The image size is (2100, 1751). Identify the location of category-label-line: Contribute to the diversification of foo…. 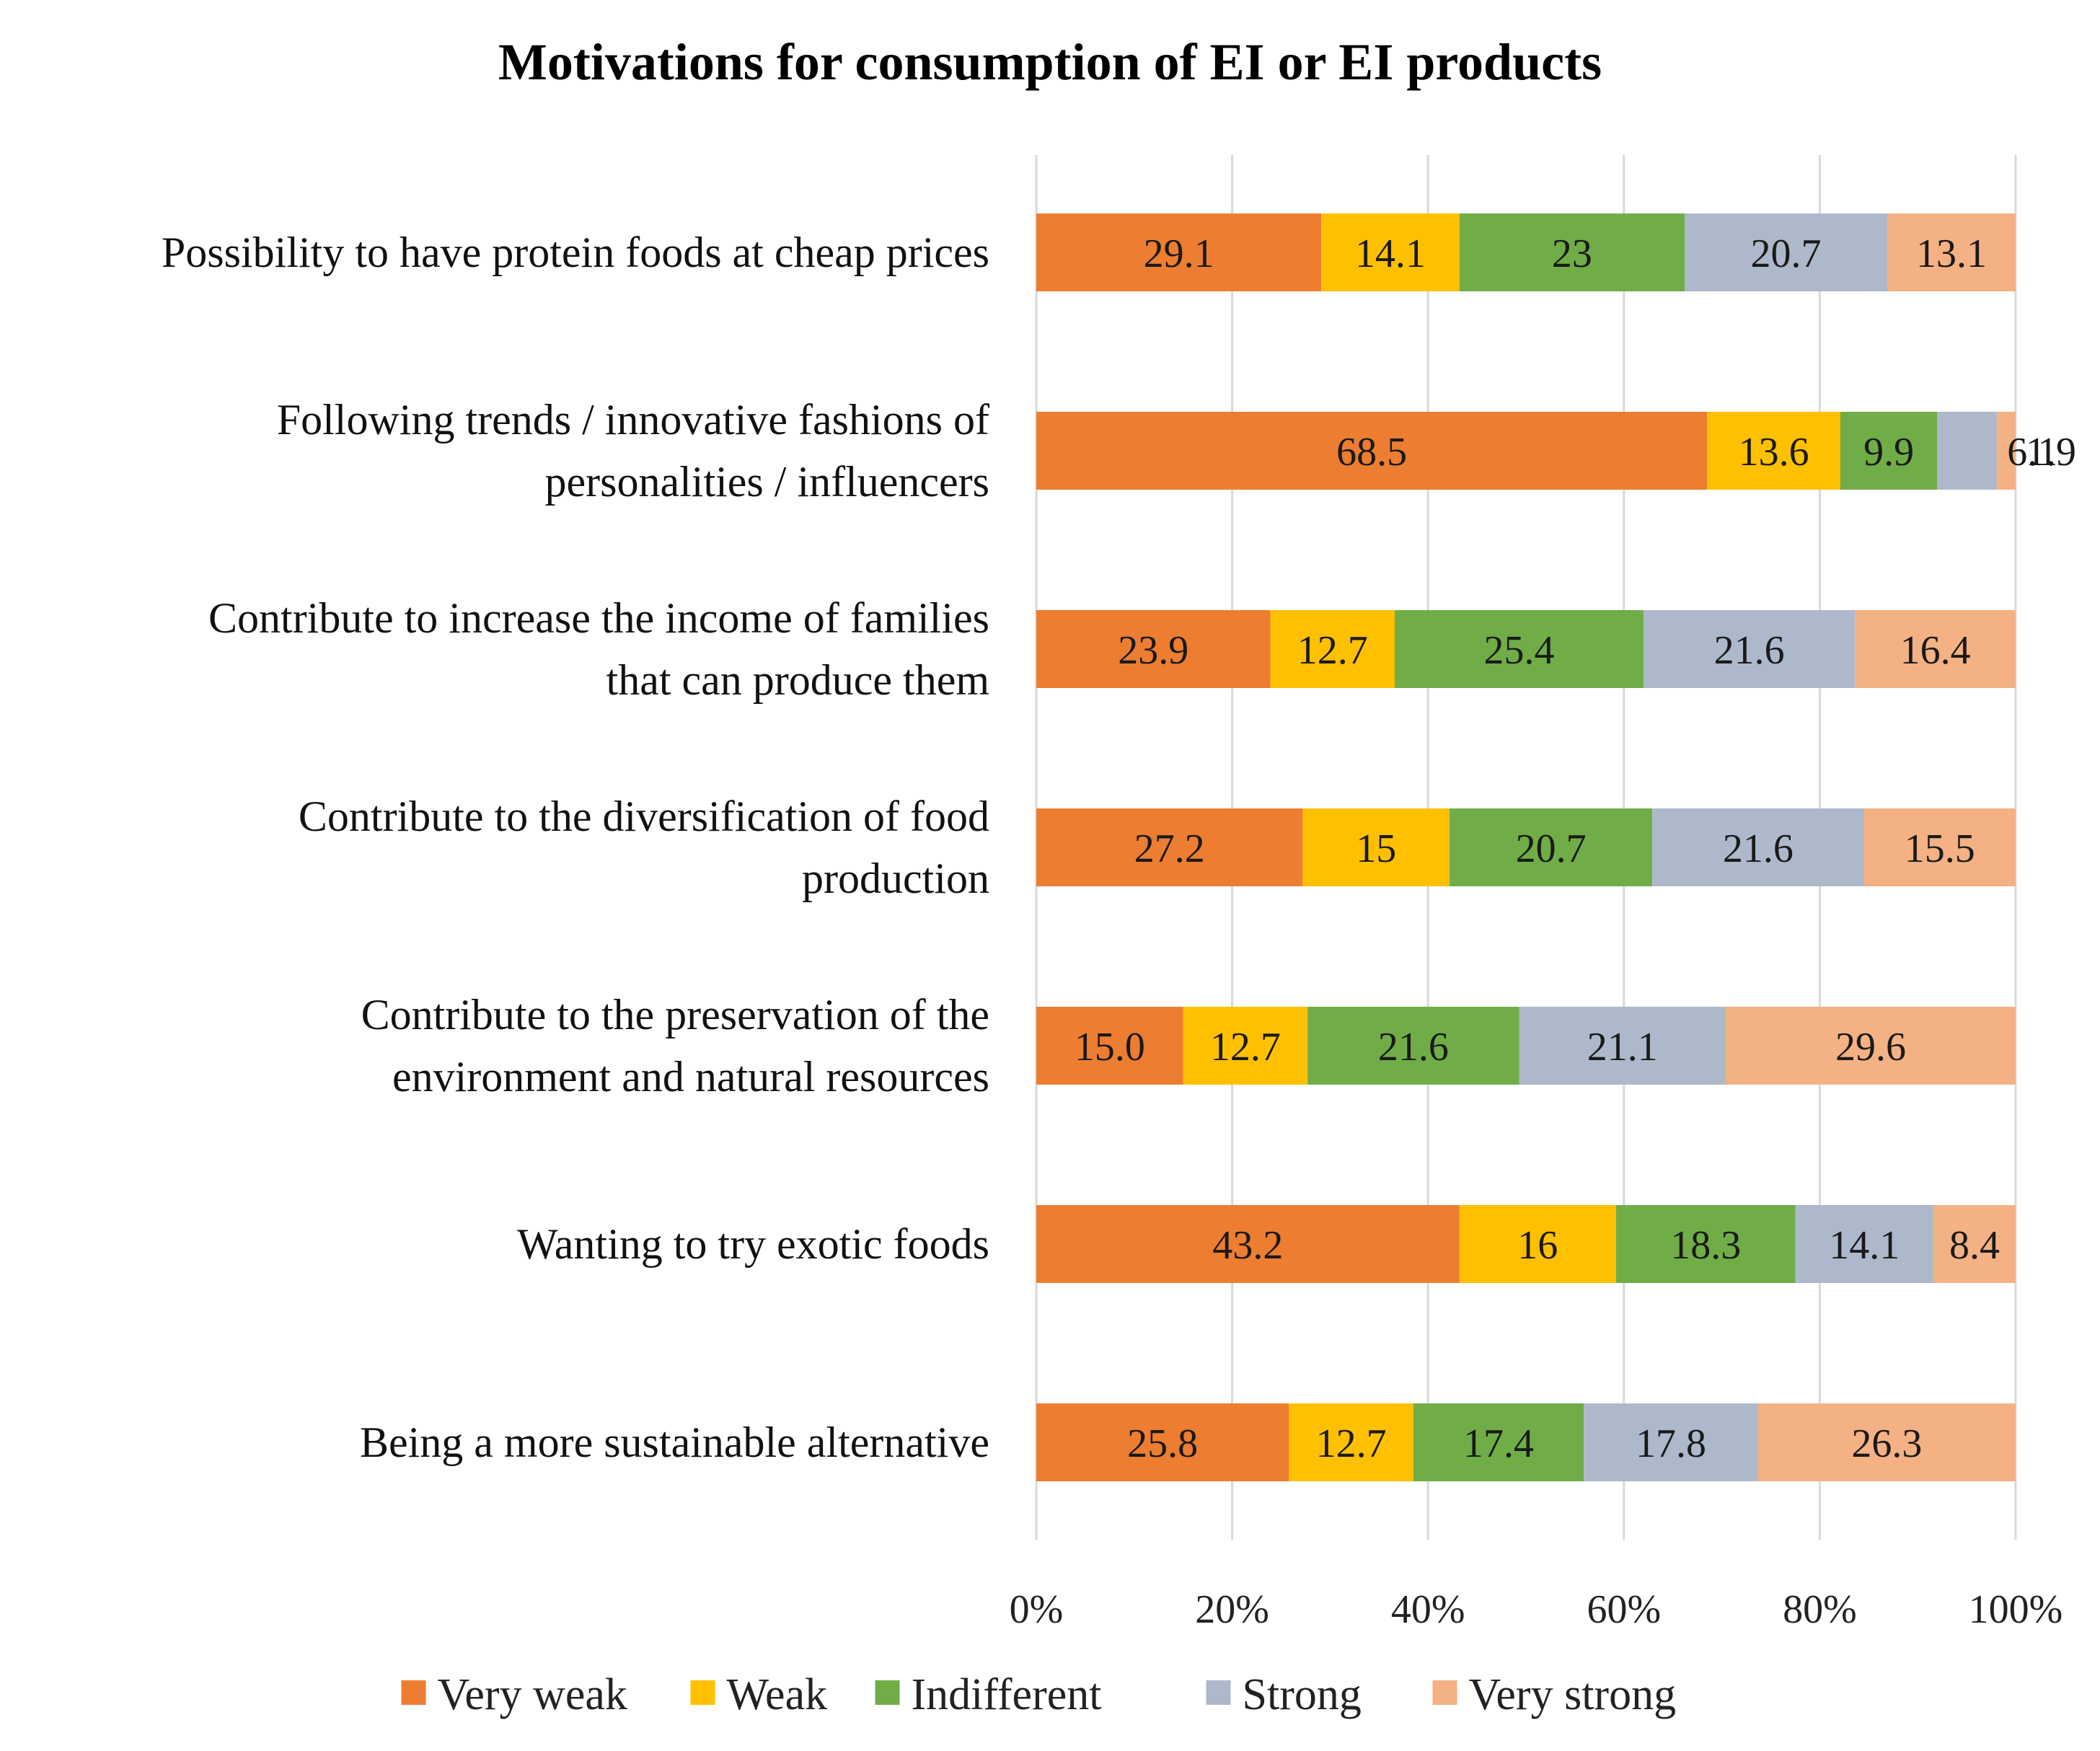
(644, 816).